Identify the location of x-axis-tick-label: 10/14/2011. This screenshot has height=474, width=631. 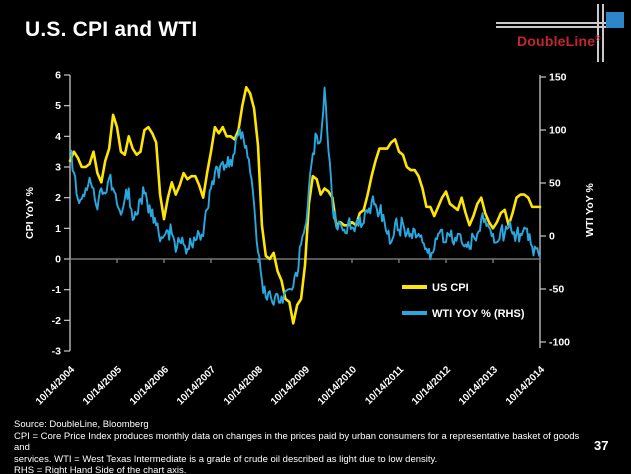
(384, 385).